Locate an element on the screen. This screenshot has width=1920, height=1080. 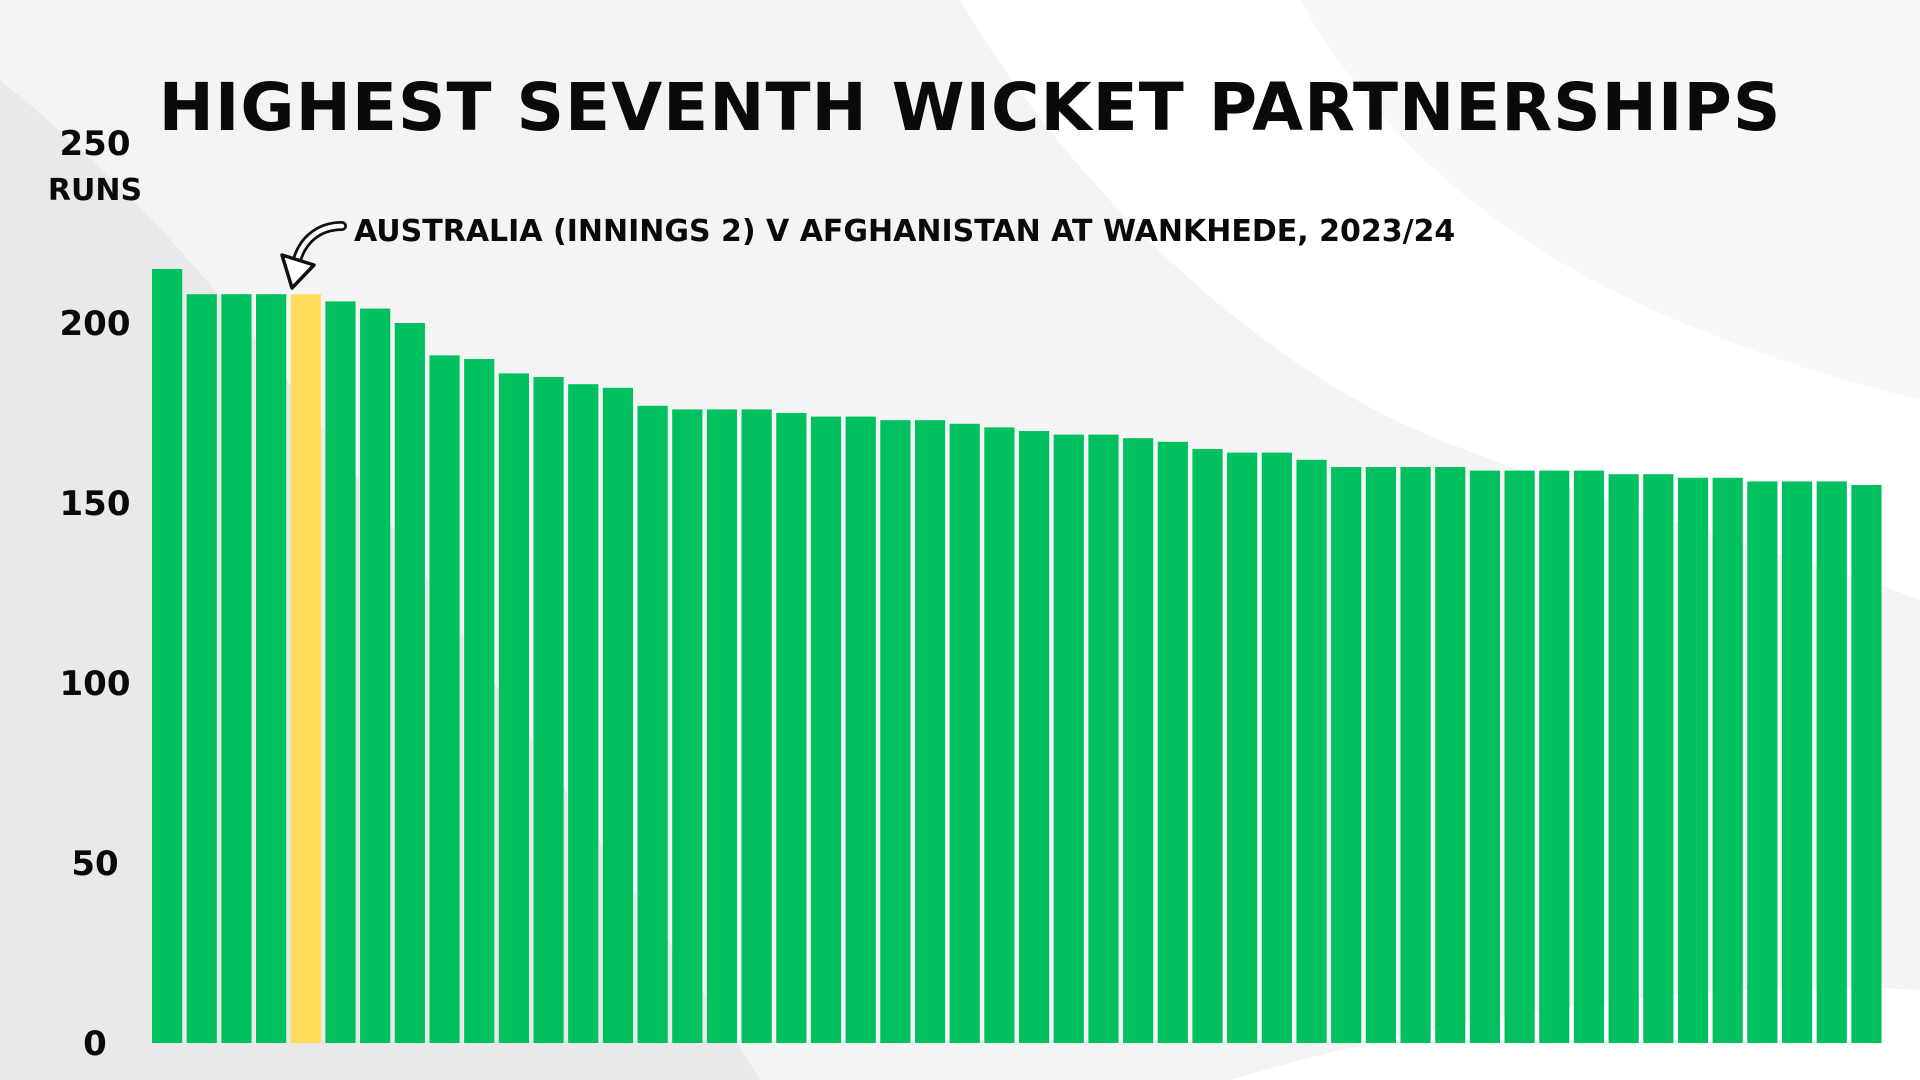
y-tick-label: 50 is located at coordinates (94, 864).